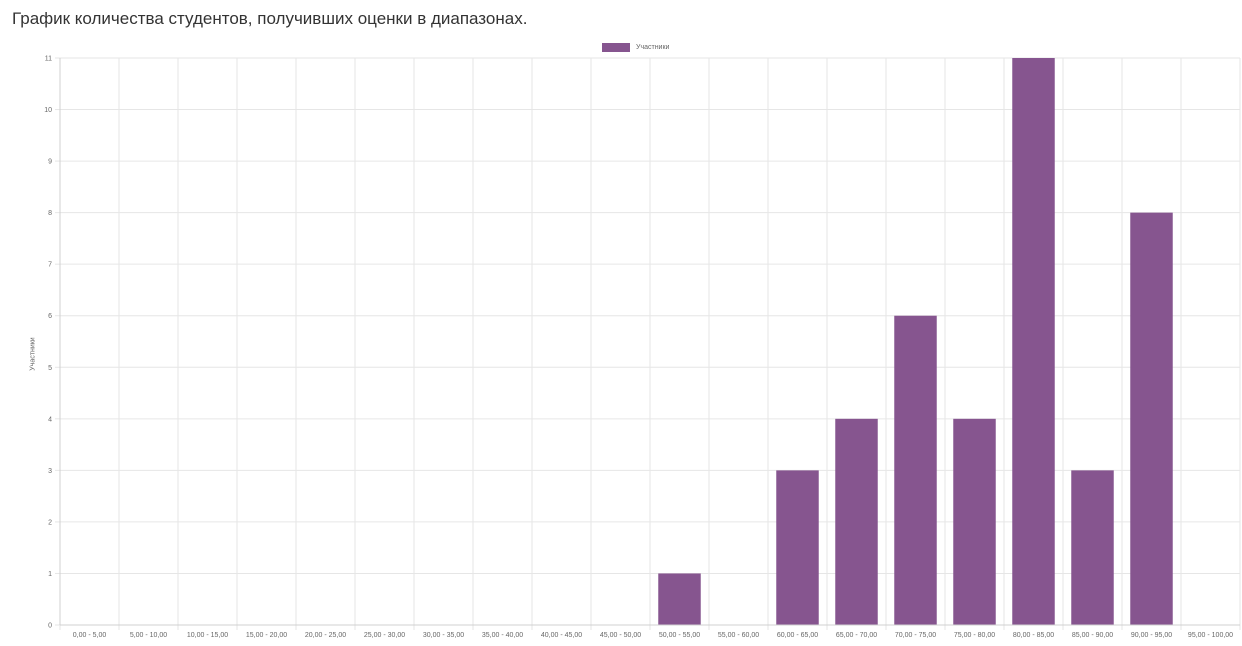 The image size is (1242, 646). I want to click on y-tick-label: 10, so click(48, 110).